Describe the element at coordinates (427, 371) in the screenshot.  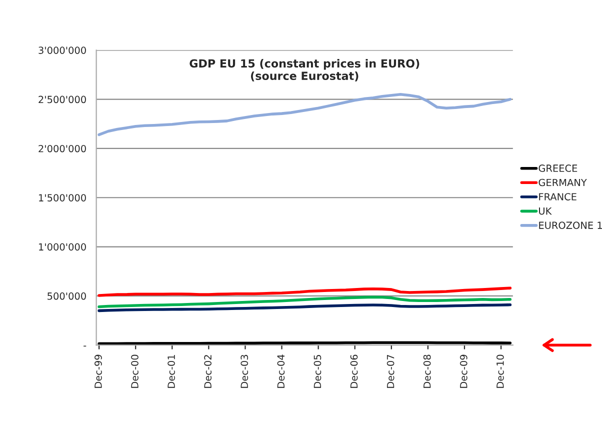
I see `x-tick-label: Dec-08` at that location.